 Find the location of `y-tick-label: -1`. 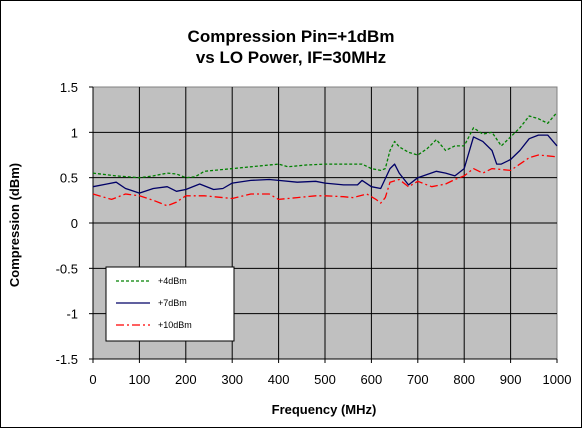

y-tick-label: -1 is located at coordinates (72, 314).